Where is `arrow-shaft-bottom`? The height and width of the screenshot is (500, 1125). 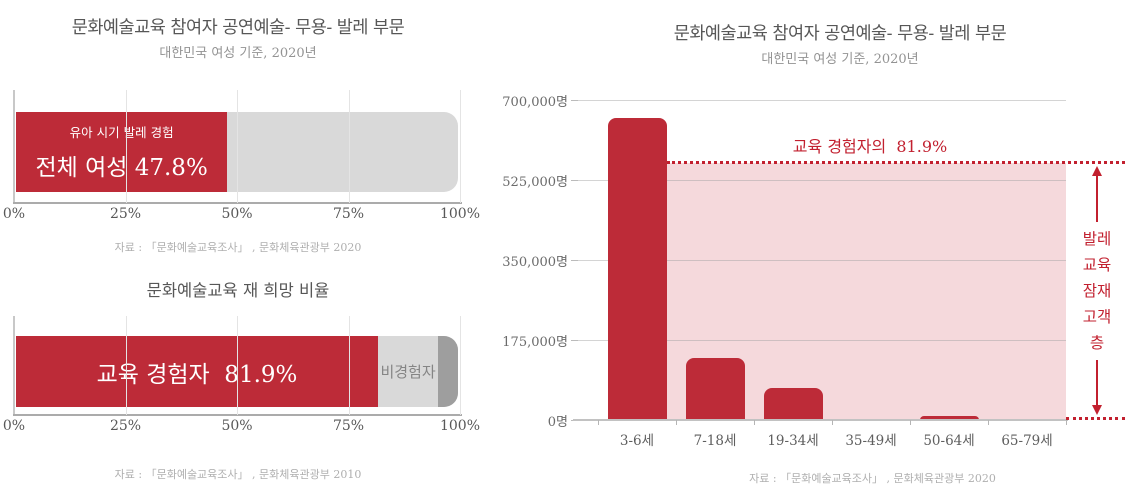
arrow-shaft-bottom is located at coordinates (1097, 382).